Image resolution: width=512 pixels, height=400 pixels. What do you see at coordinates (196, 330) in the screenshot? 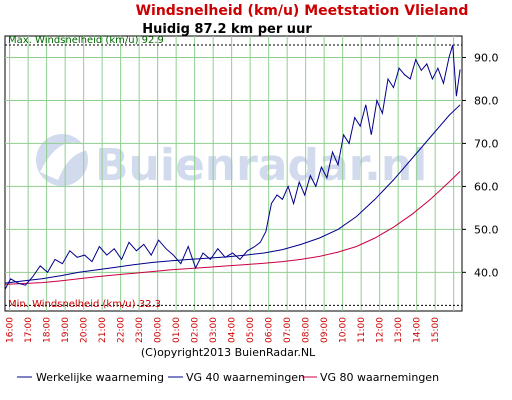
I see `x-tick-label: 02:00` at bounding box center [196, 330].